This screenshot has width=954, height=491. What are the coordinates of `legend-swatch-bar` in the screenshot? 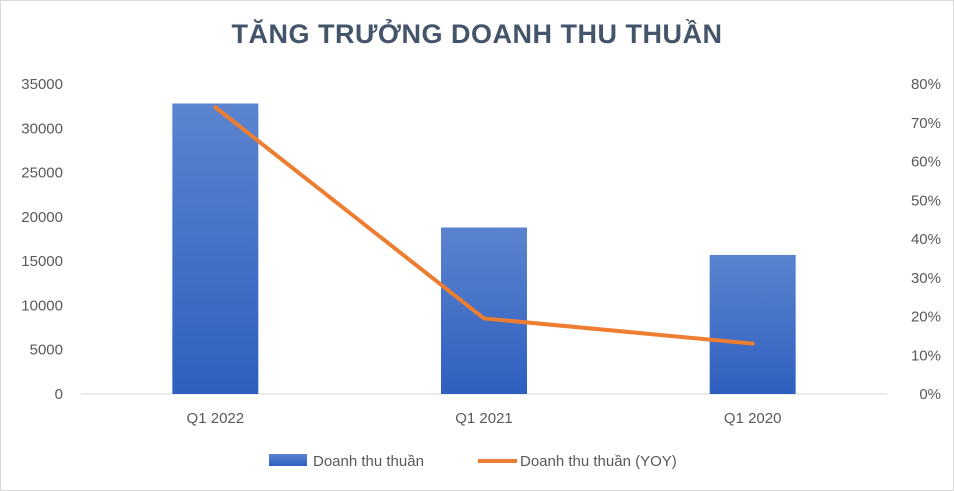 It's located at (288, 460).